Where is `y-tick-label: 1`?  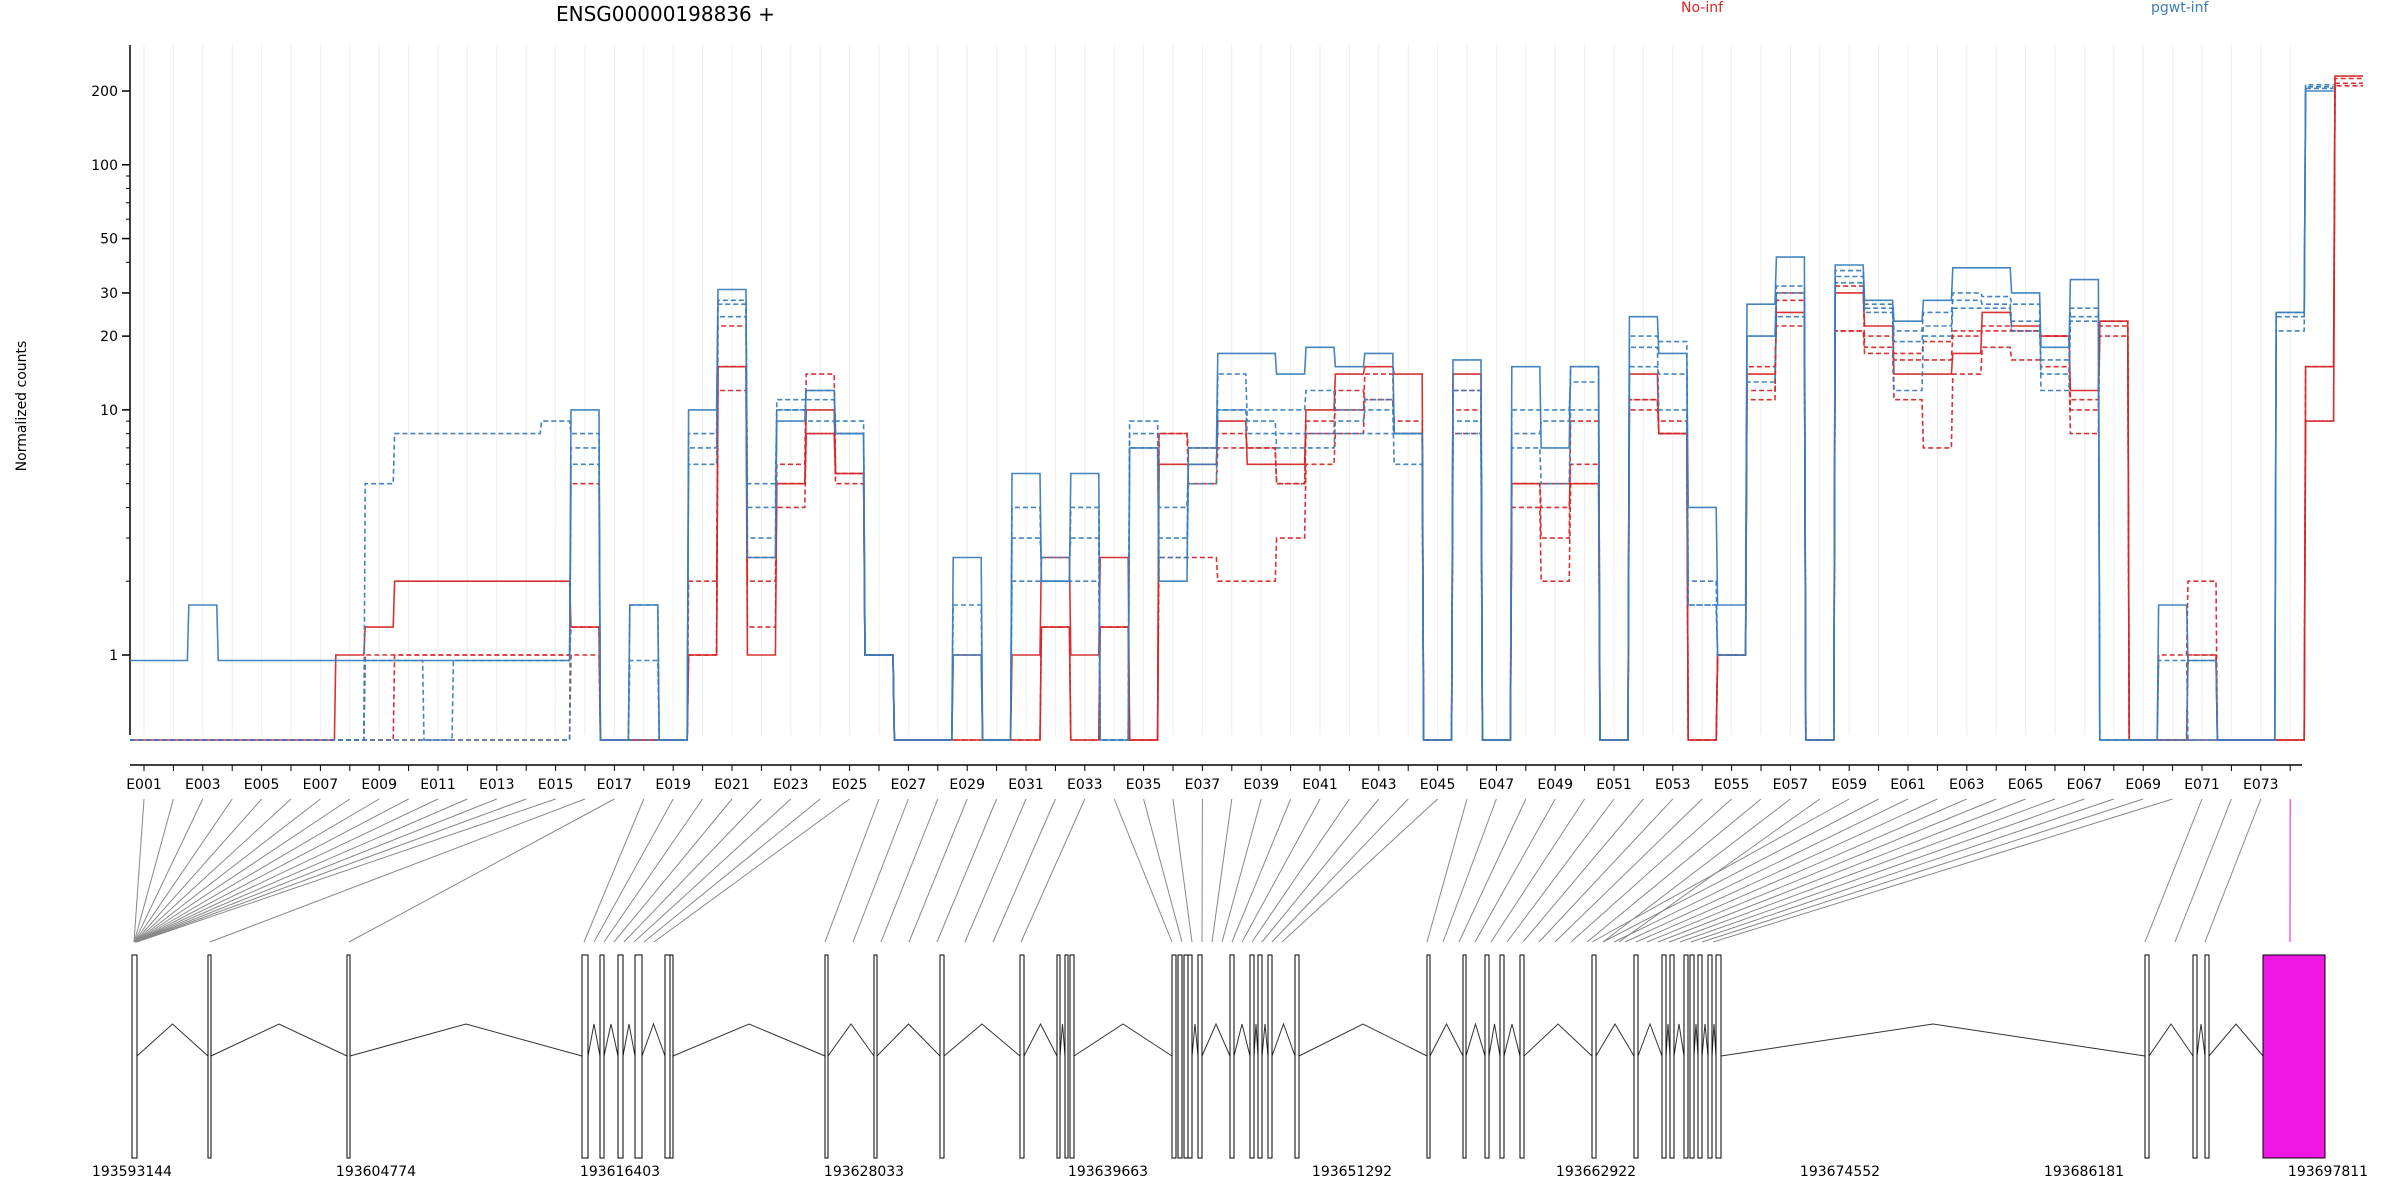 y-tick-label: 1 is located at coordinates (113, 656).